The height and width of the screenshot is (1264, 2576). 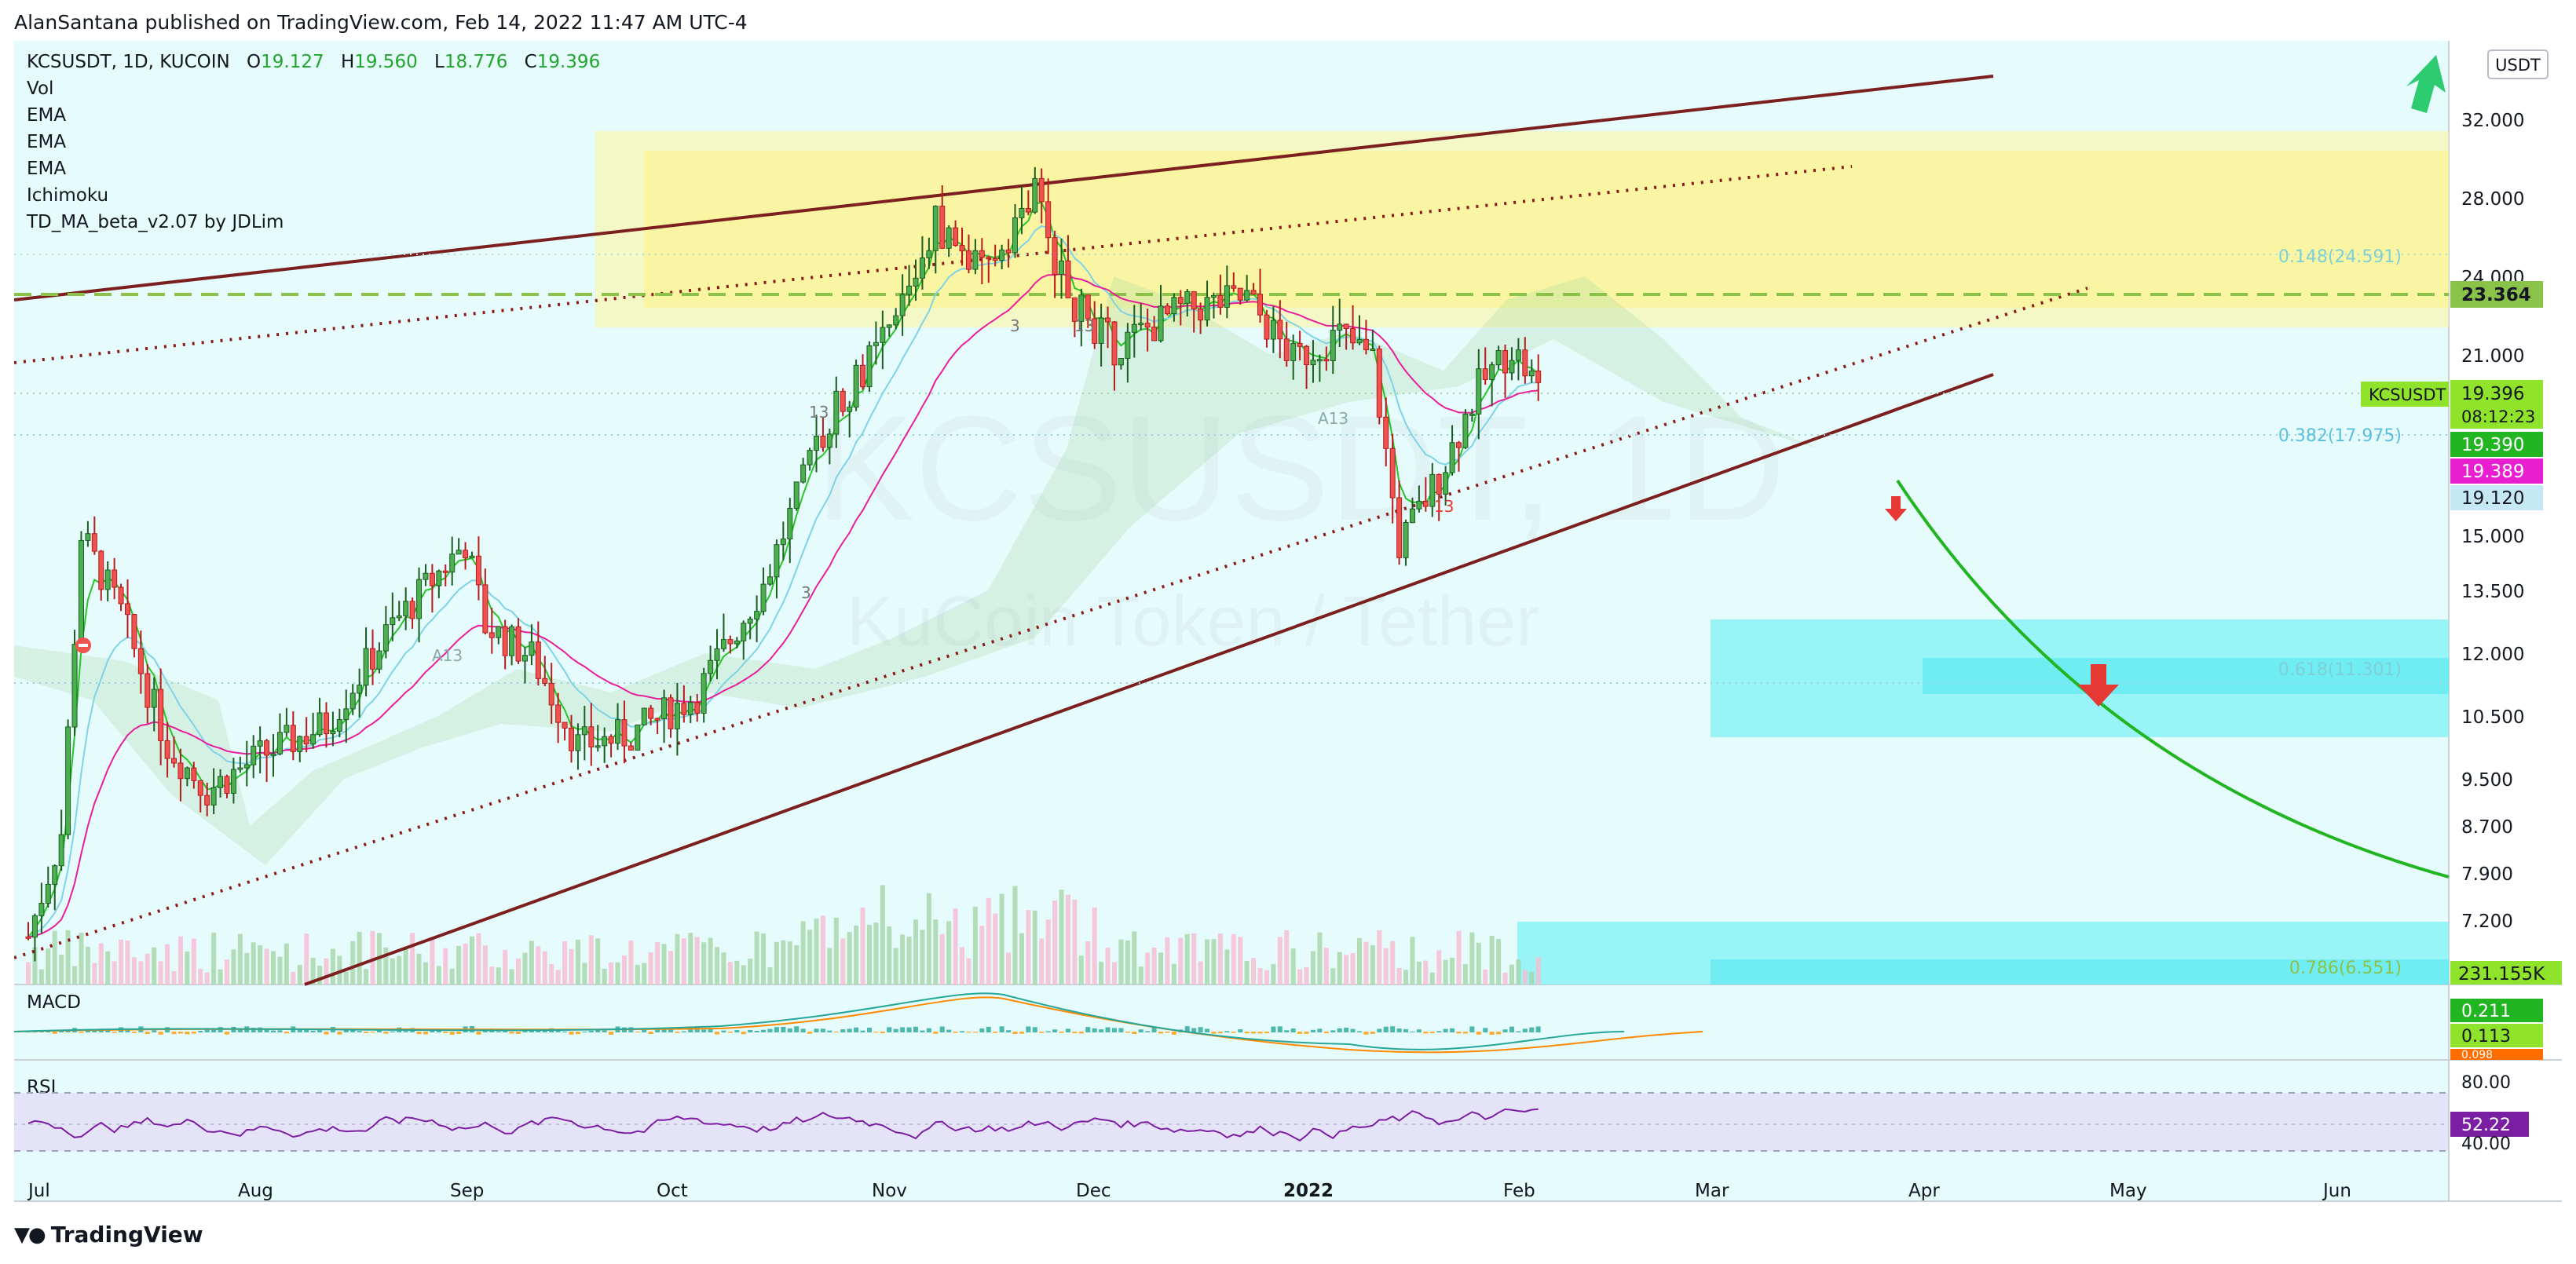 I want to click on legend-h-label: H, so click(x=348, y=62).